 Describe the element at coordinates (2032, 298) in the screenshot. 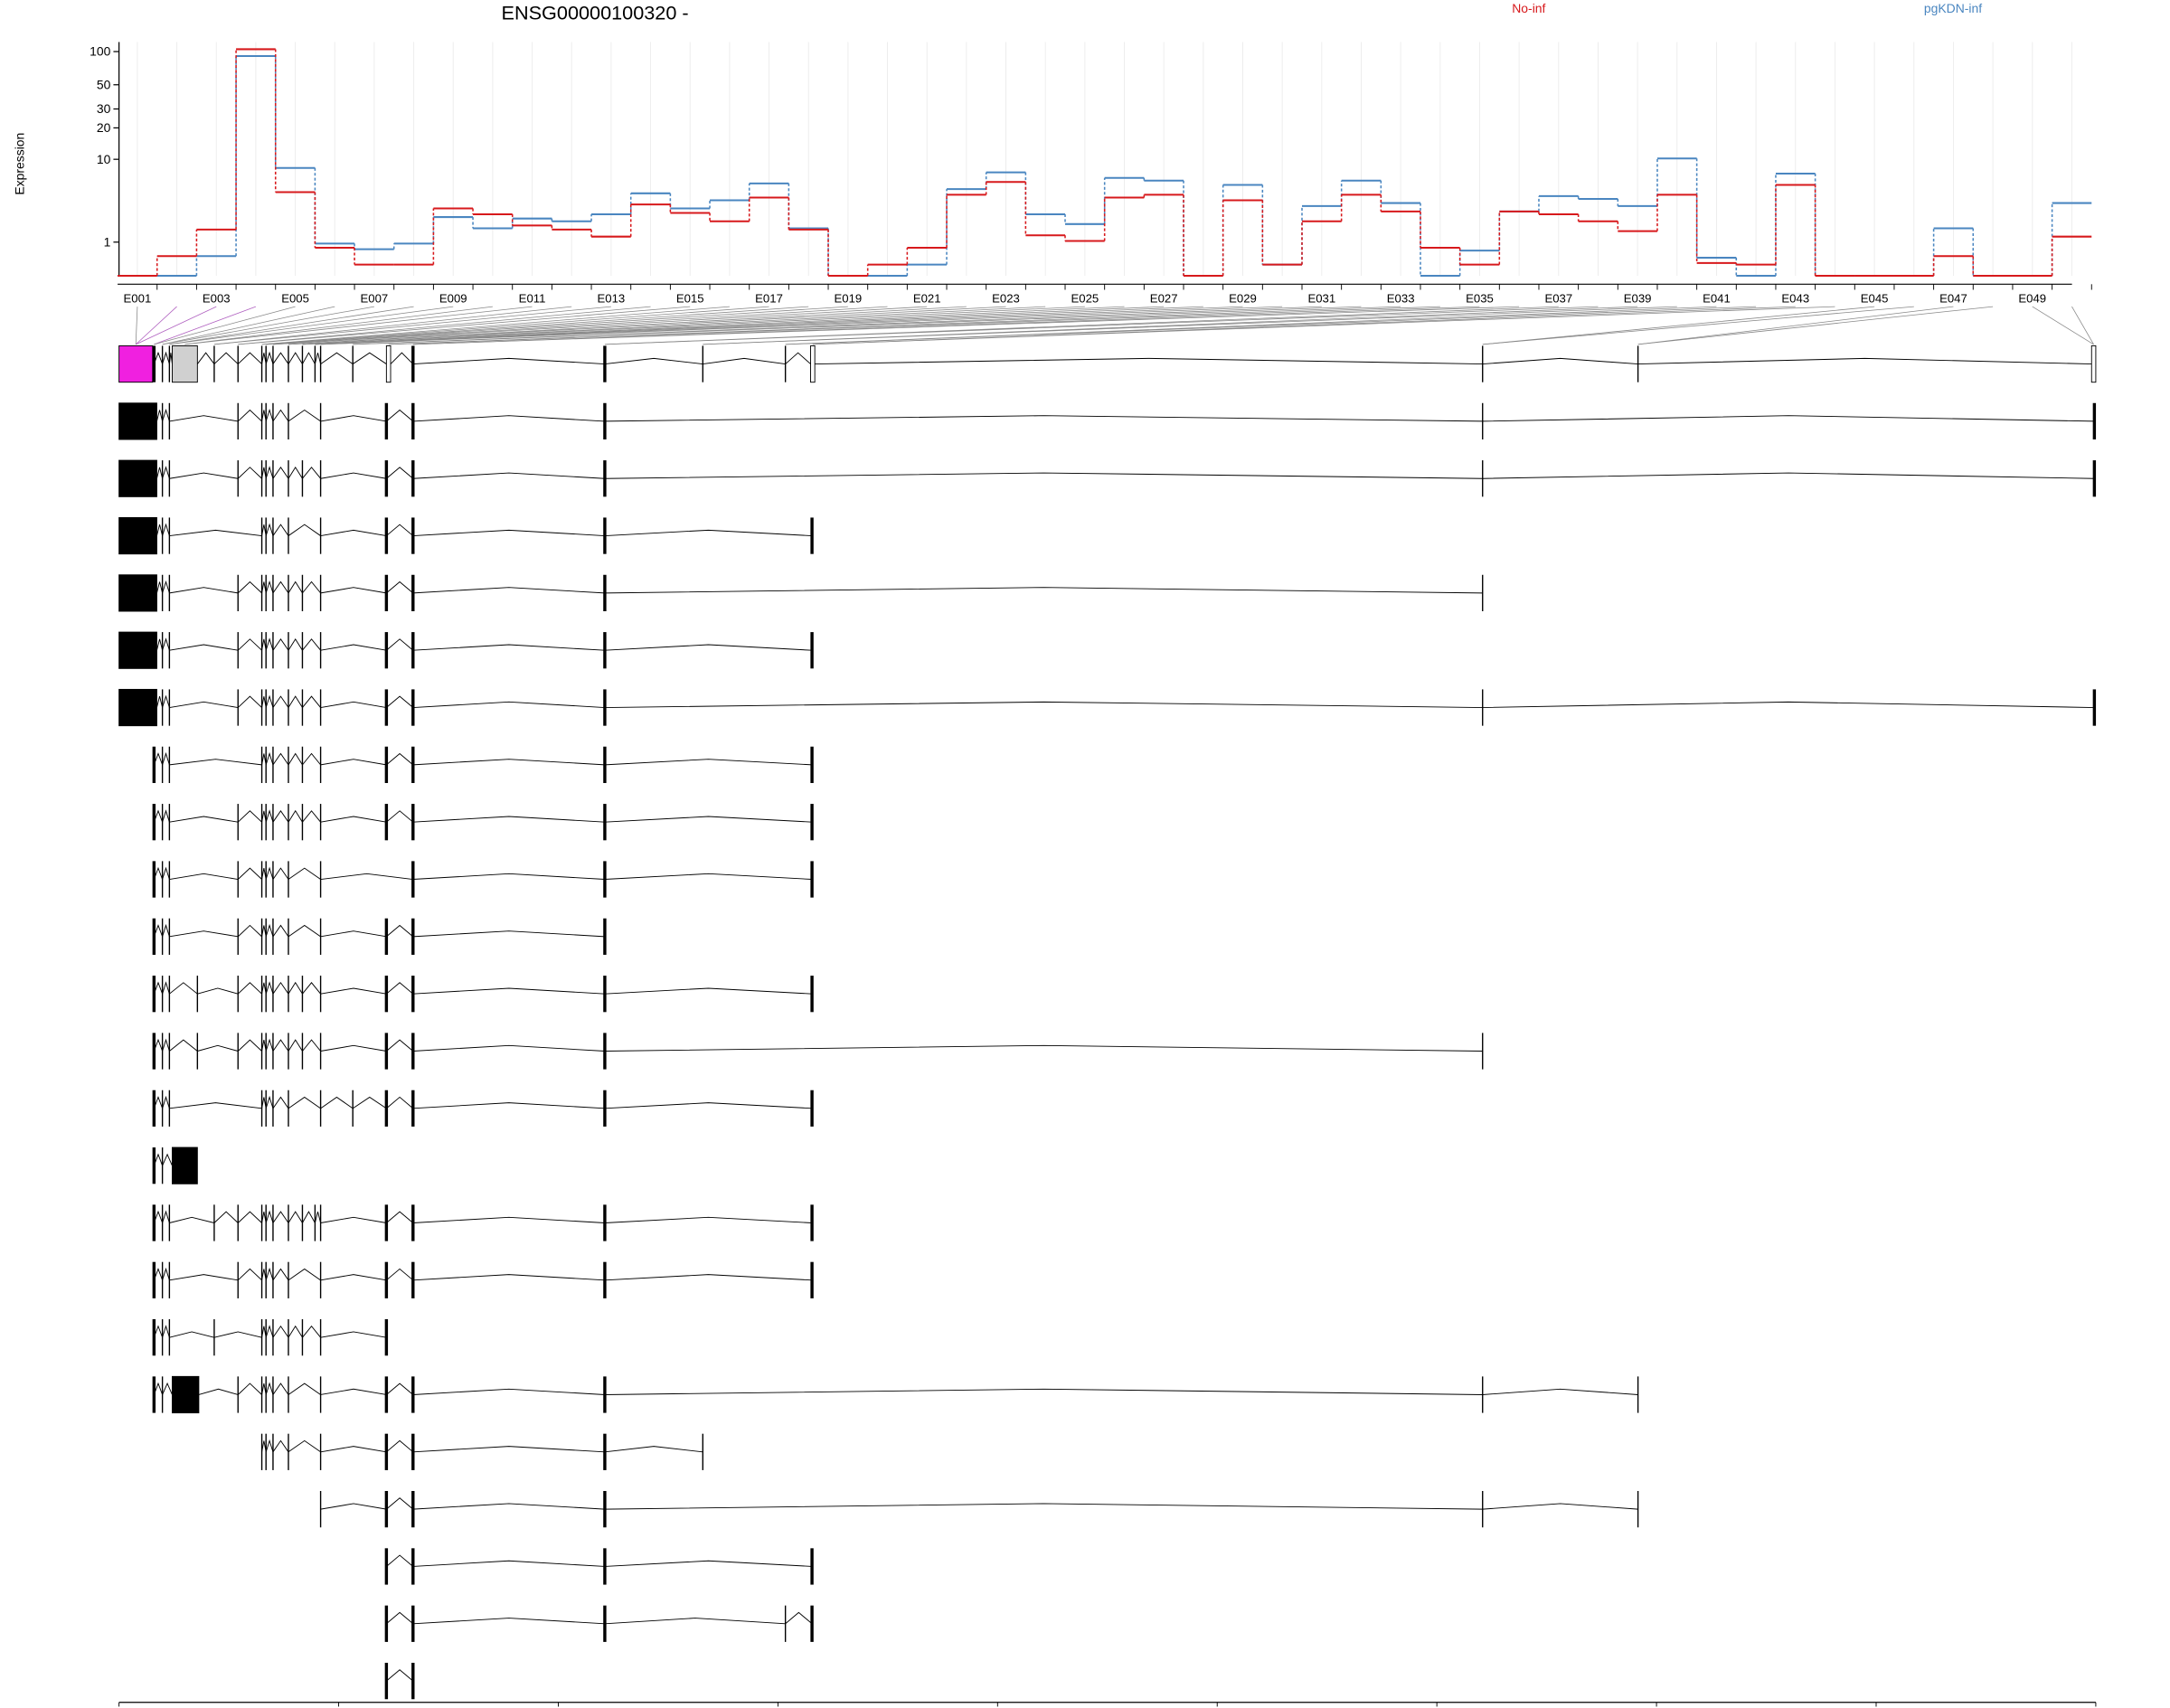

I see `x-tick-label: E049` at that location.